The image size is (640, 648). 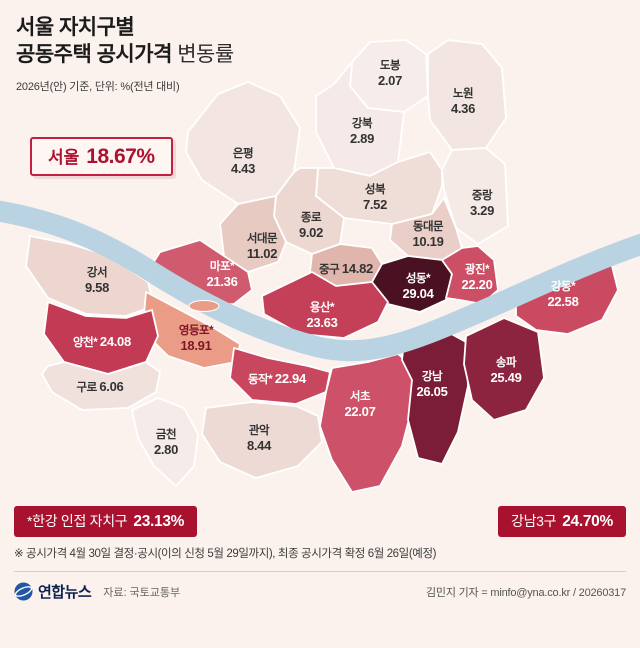 I want to click on title-line2-light: 변동률, so click(x=202, y=55).